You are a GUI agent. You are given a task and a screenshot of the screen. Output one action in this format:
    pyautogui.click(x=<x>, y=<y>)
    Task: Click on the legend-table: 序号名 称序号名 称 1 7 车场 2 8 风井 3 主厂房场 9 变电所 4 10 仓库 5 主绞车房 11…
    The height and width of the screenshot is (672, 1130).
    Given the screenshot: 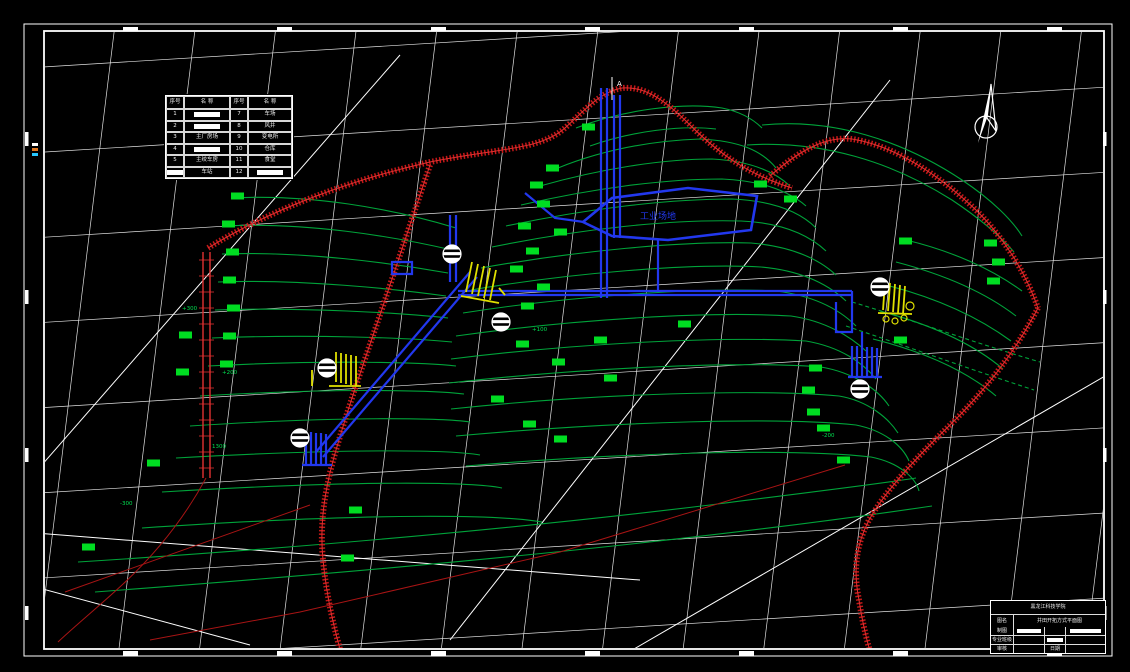 What is the action you would take?
    pyautogui.click(x=229, y=137)
    